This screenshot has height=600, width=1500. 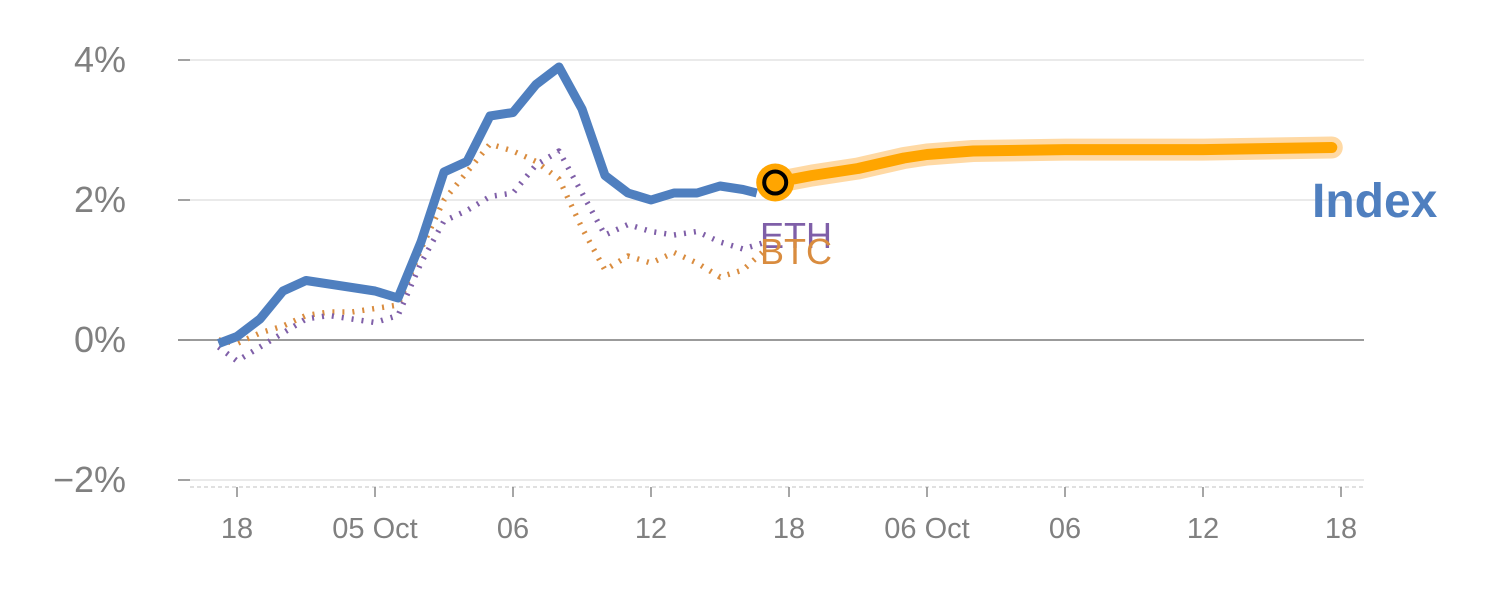 What do you see at coordinates (89, 479) in the screenshot?
I see `y-tick-label: −2%` at bounding box center [89, 479].